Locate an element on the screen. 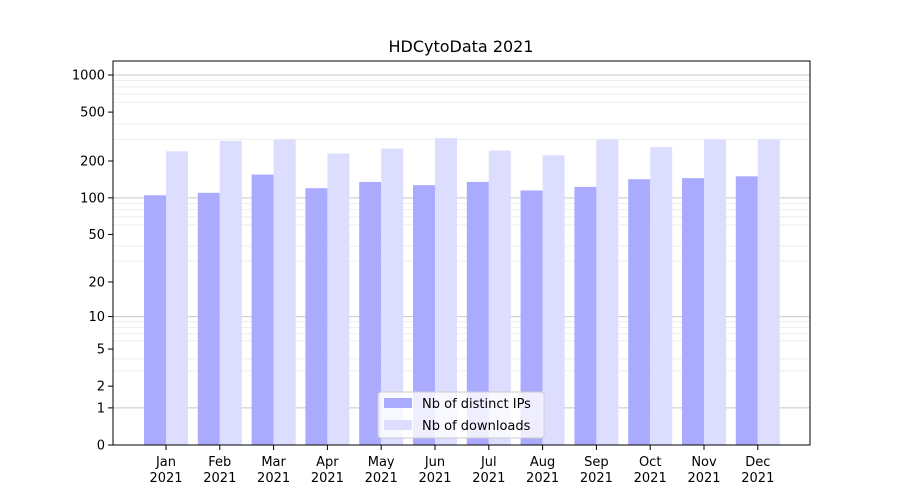 This screenshot has height=500, width=900. legend: Nb of distinct IPs Nb of downloads is located at coordinates (461, 415).